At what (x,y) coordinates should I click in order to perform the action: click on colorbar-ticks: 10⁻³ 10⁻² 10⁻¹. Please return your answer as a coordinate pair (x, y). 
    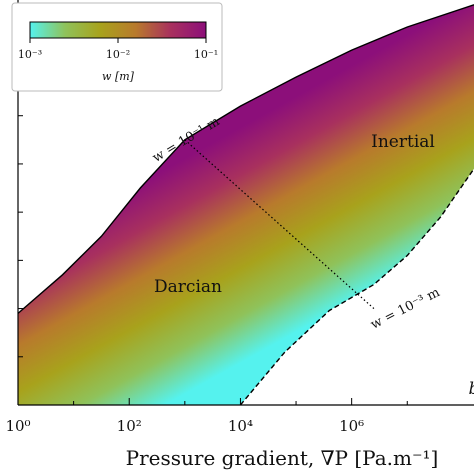
    Looking at the image, I should click on (118, 49).